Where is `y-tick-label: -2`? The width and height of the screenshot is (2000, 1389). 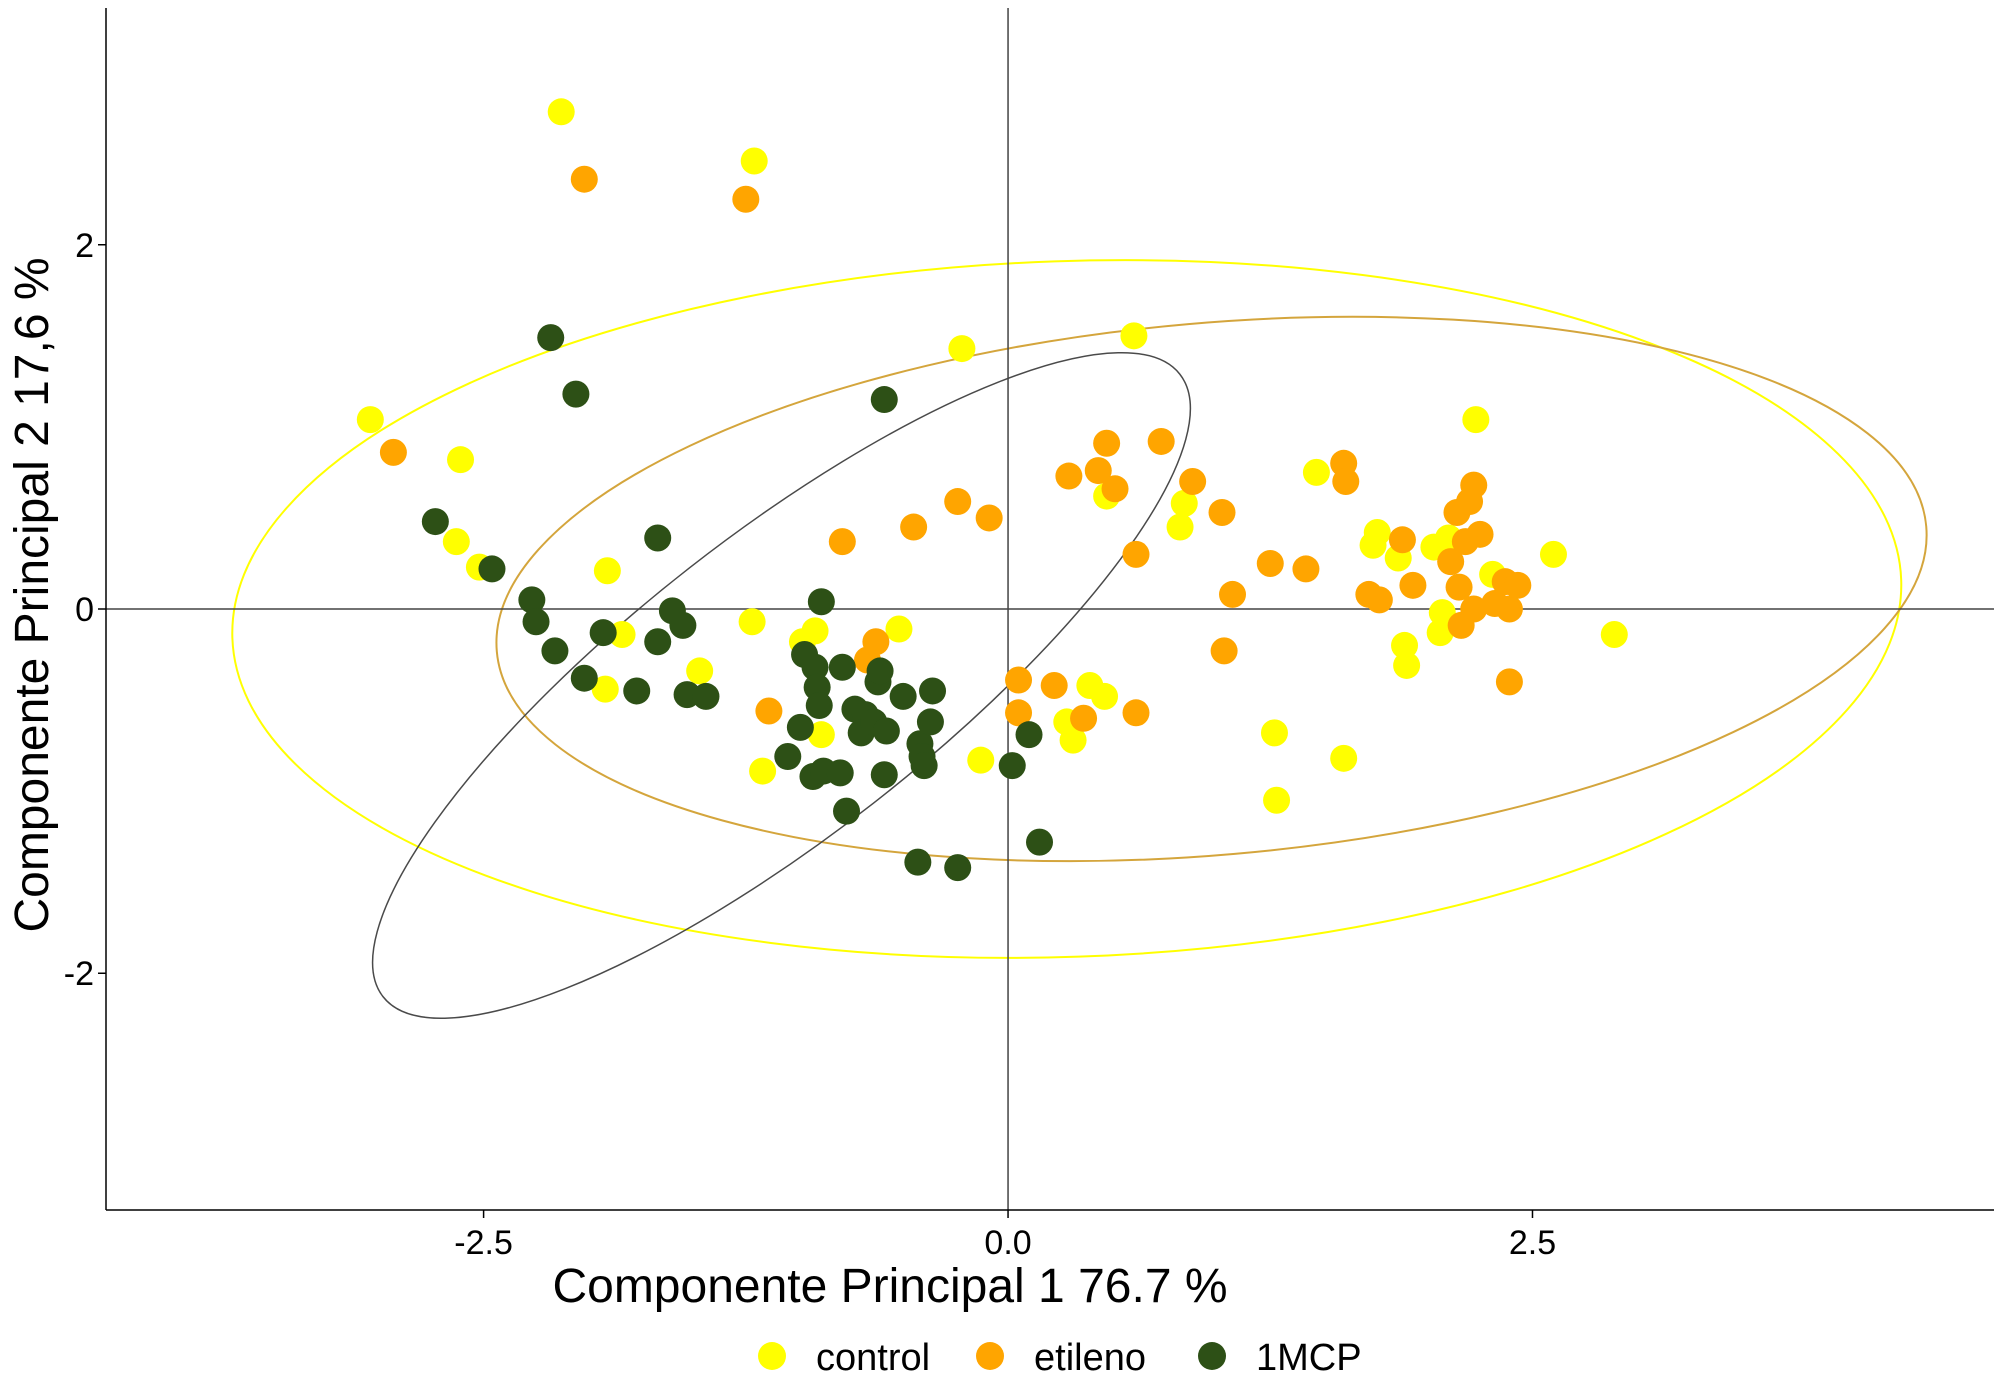 y-tick-label: -2 is located at coordinates (79, 974).